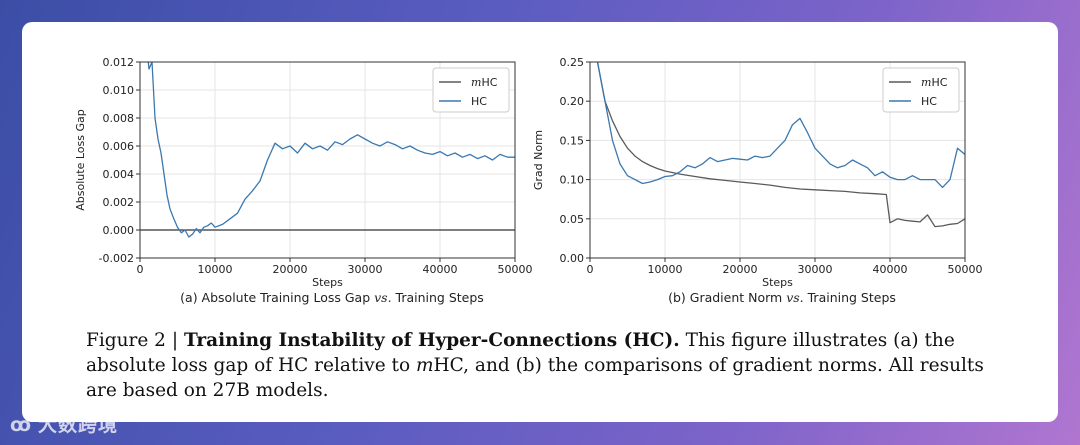  What do you see at coordinates (119, 118) in the screenshot?
I see `y-tick-label: 0.008` at bounding box center [119, 118].